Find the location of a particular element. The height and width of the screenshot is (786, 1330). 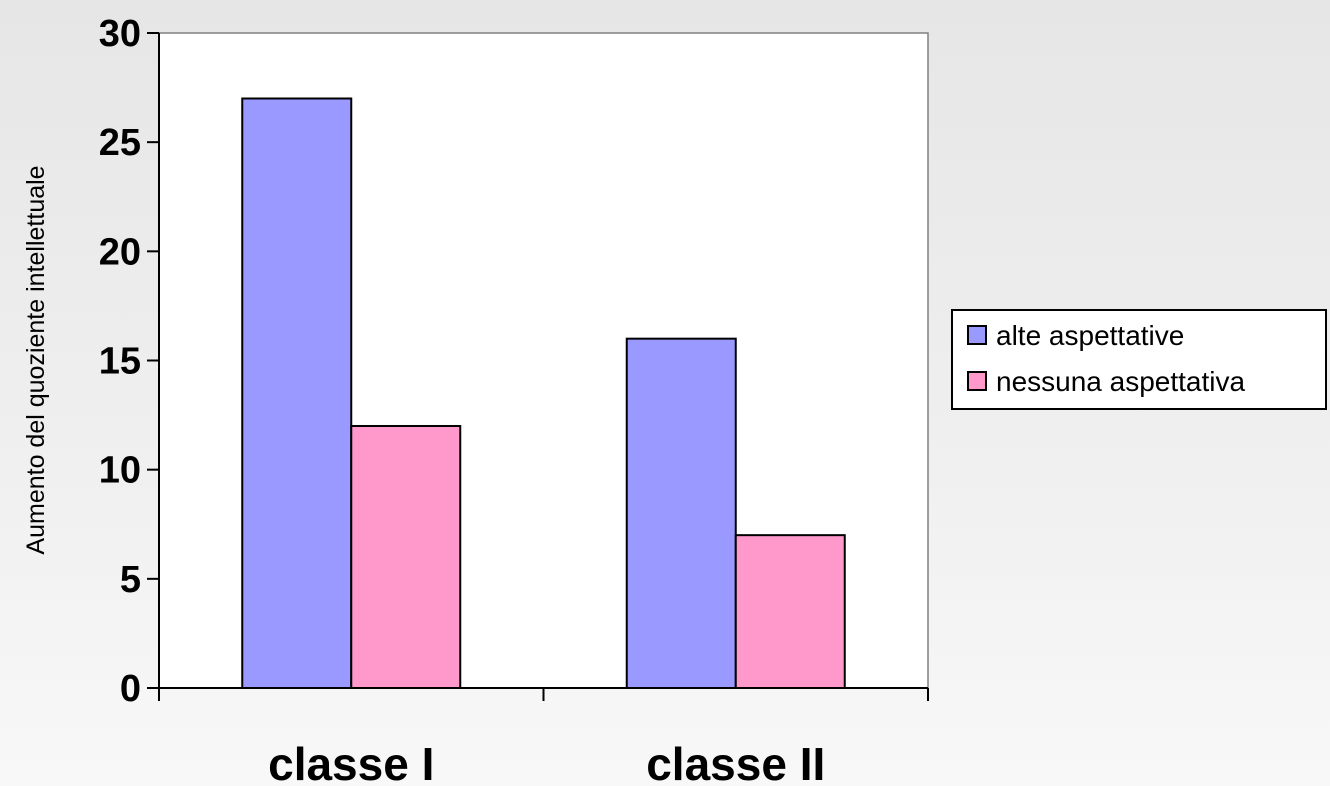

y-tick-label: 5 is located at coordinates (130, 580).